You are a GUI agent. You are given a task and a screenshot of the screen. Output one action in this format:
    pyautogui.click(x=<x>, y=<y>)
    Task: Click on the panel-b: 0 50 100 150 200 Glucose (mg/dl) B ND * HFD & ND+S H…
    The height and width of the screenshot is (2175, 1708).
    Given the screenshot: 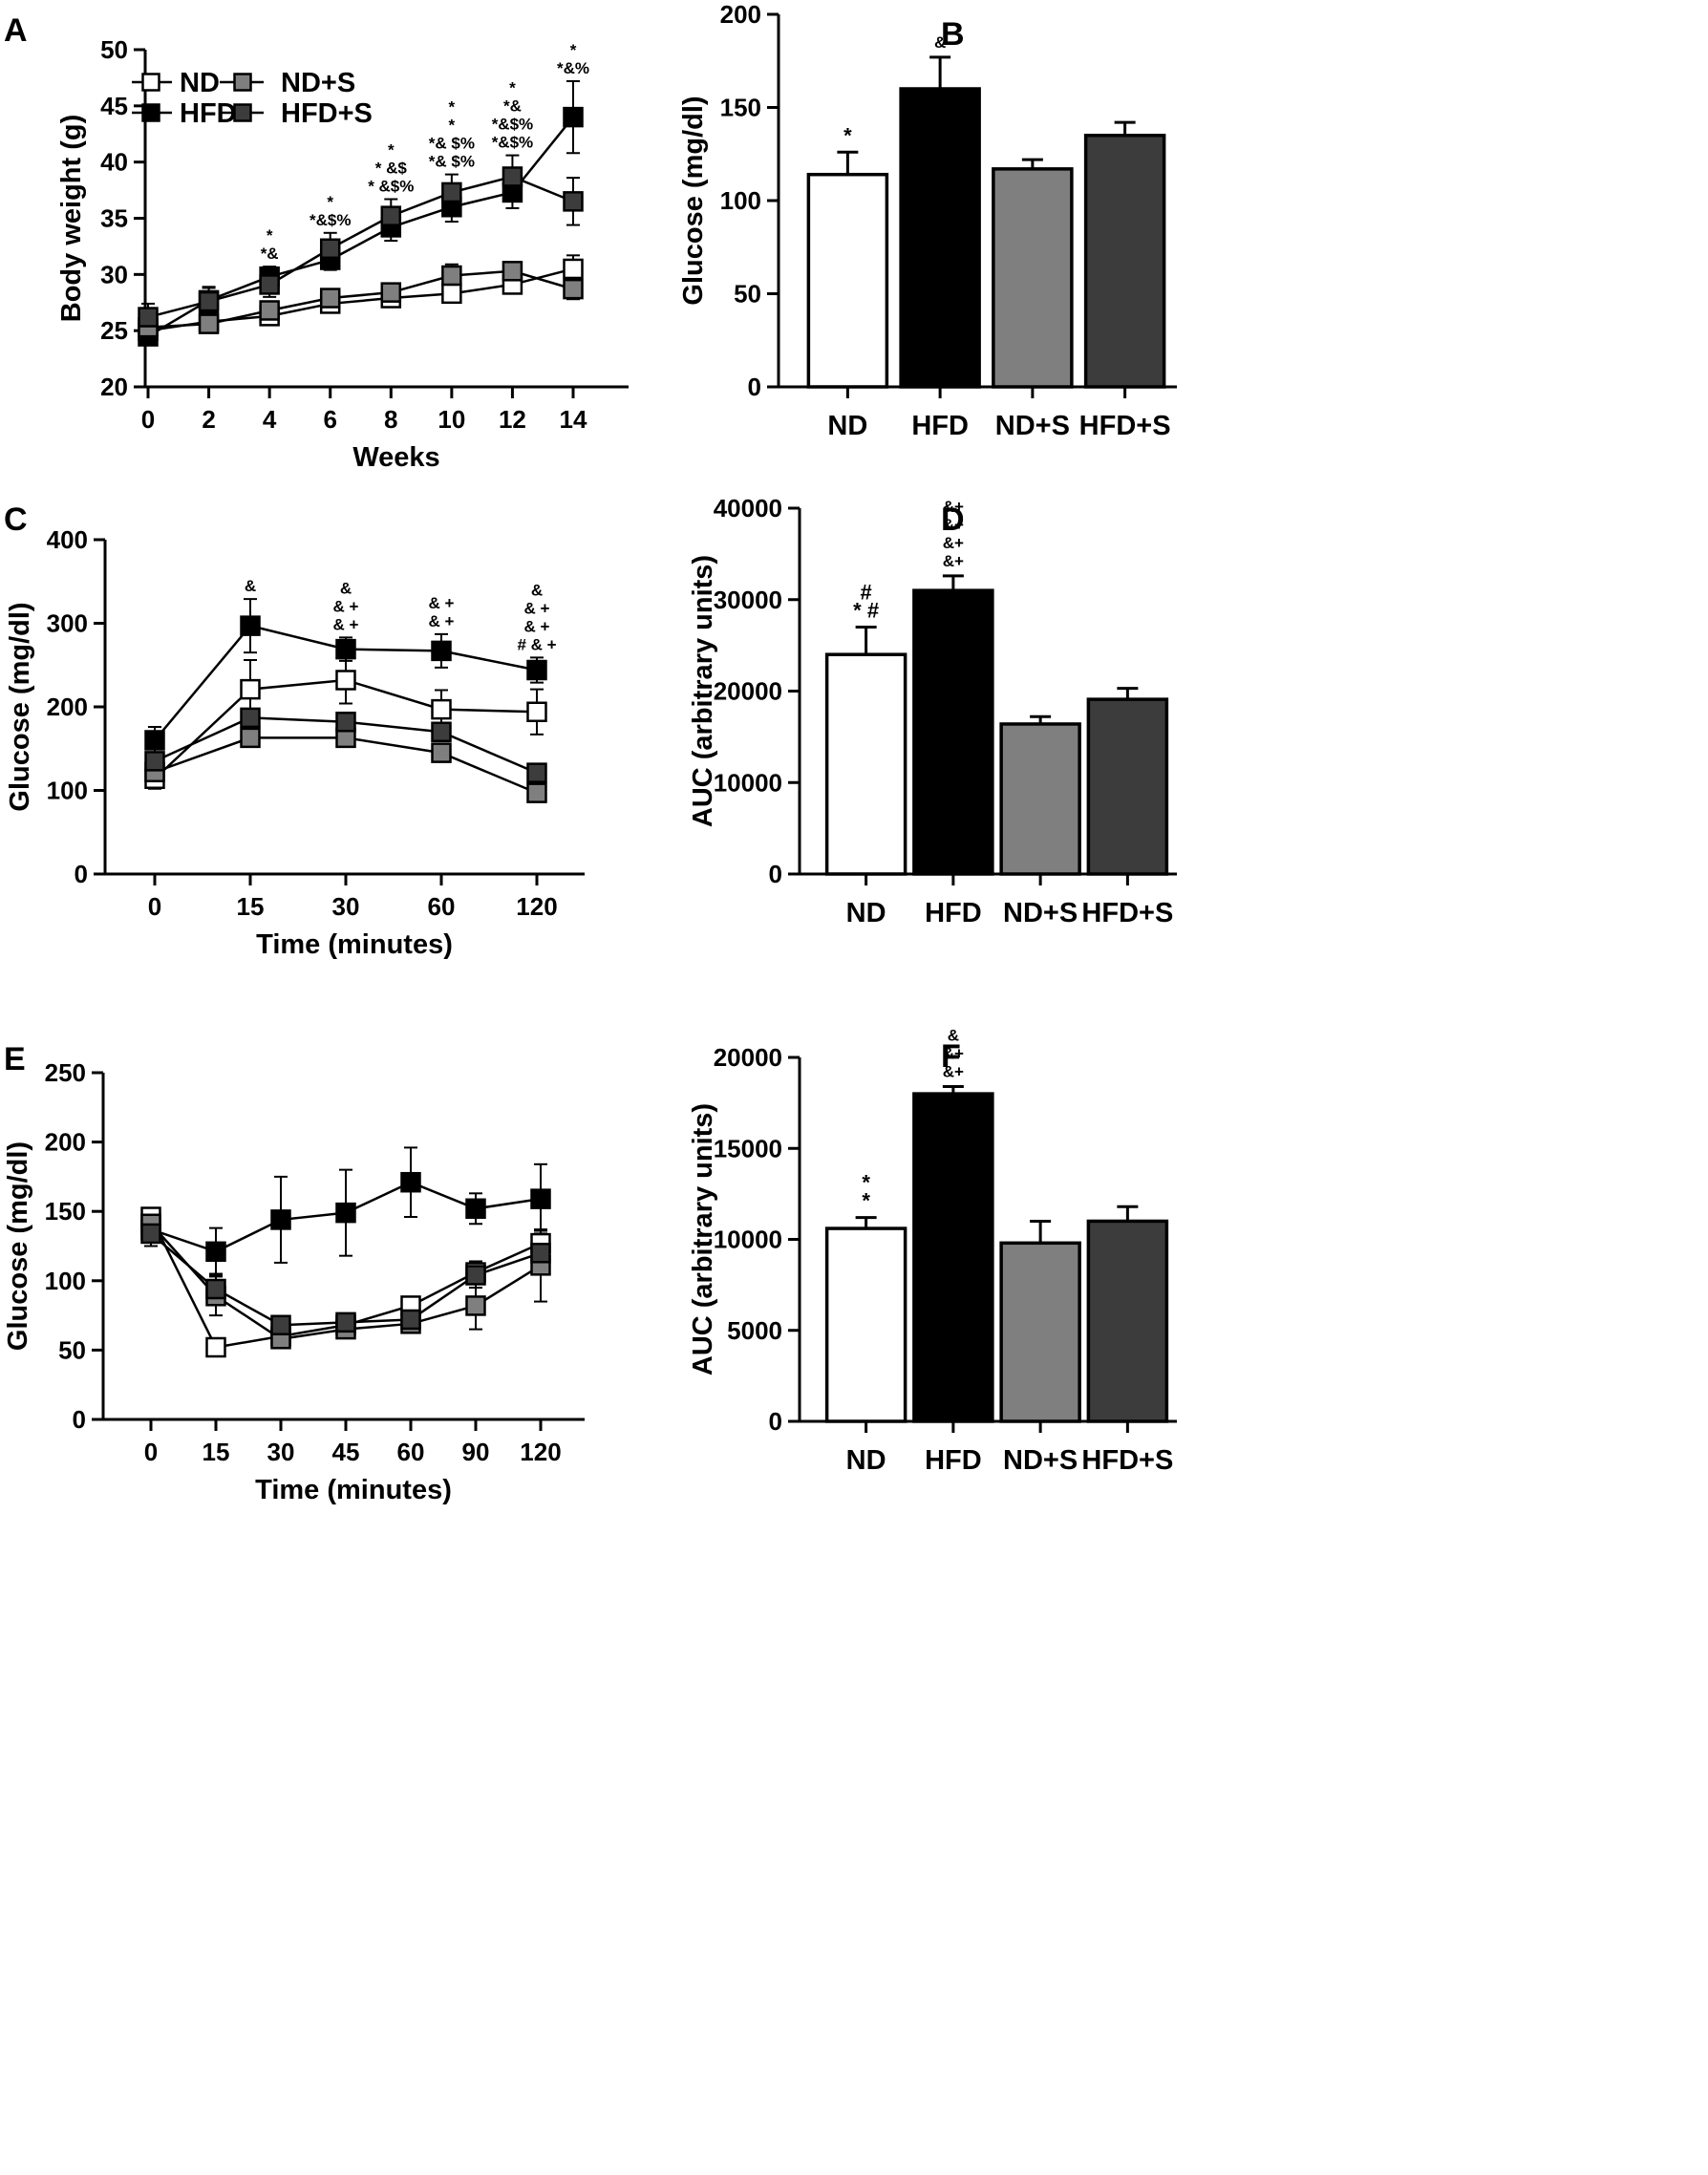 What is the action you would take?
    pyautogui.click(x=927, y=220)
    